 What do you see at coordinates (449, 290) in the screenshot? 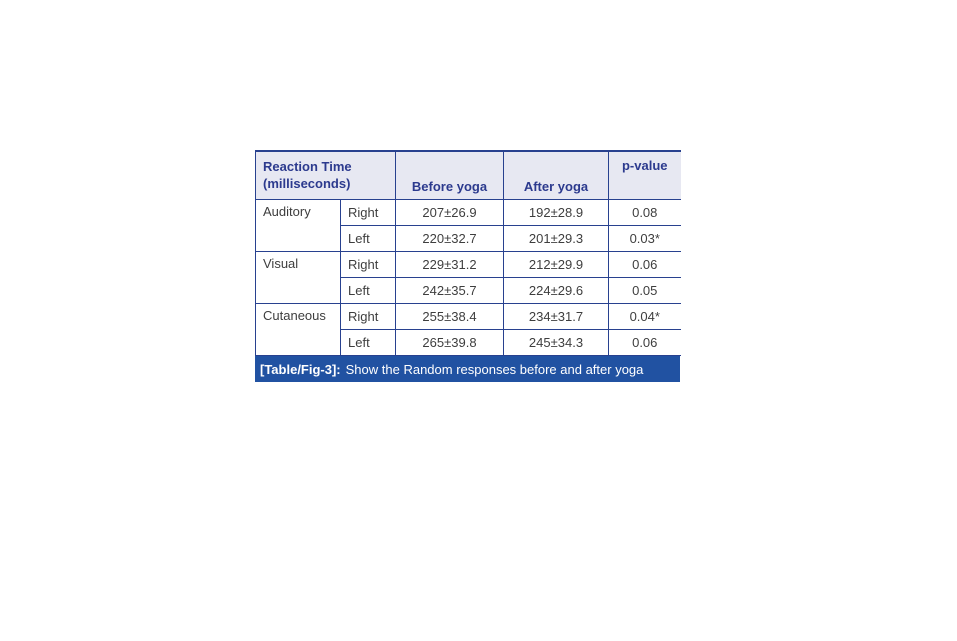
I see `before-yoga-value: 242±35.7` at bounding box center [449, 290].